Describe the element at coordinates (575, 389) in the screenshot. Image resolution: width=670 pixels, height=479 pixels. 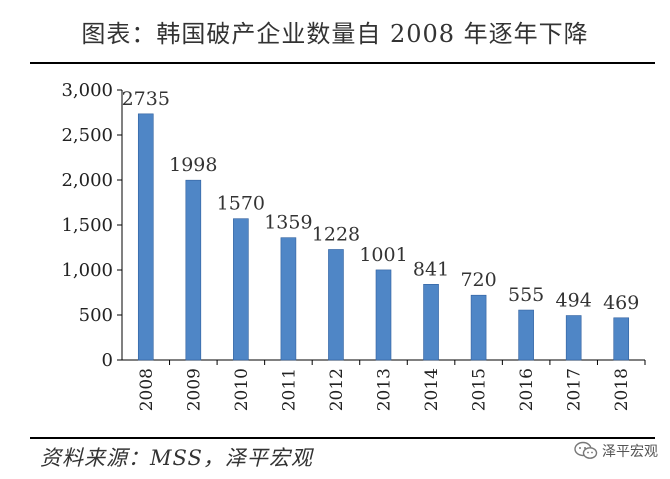
I see `x-tick-label: 2017` at that location.